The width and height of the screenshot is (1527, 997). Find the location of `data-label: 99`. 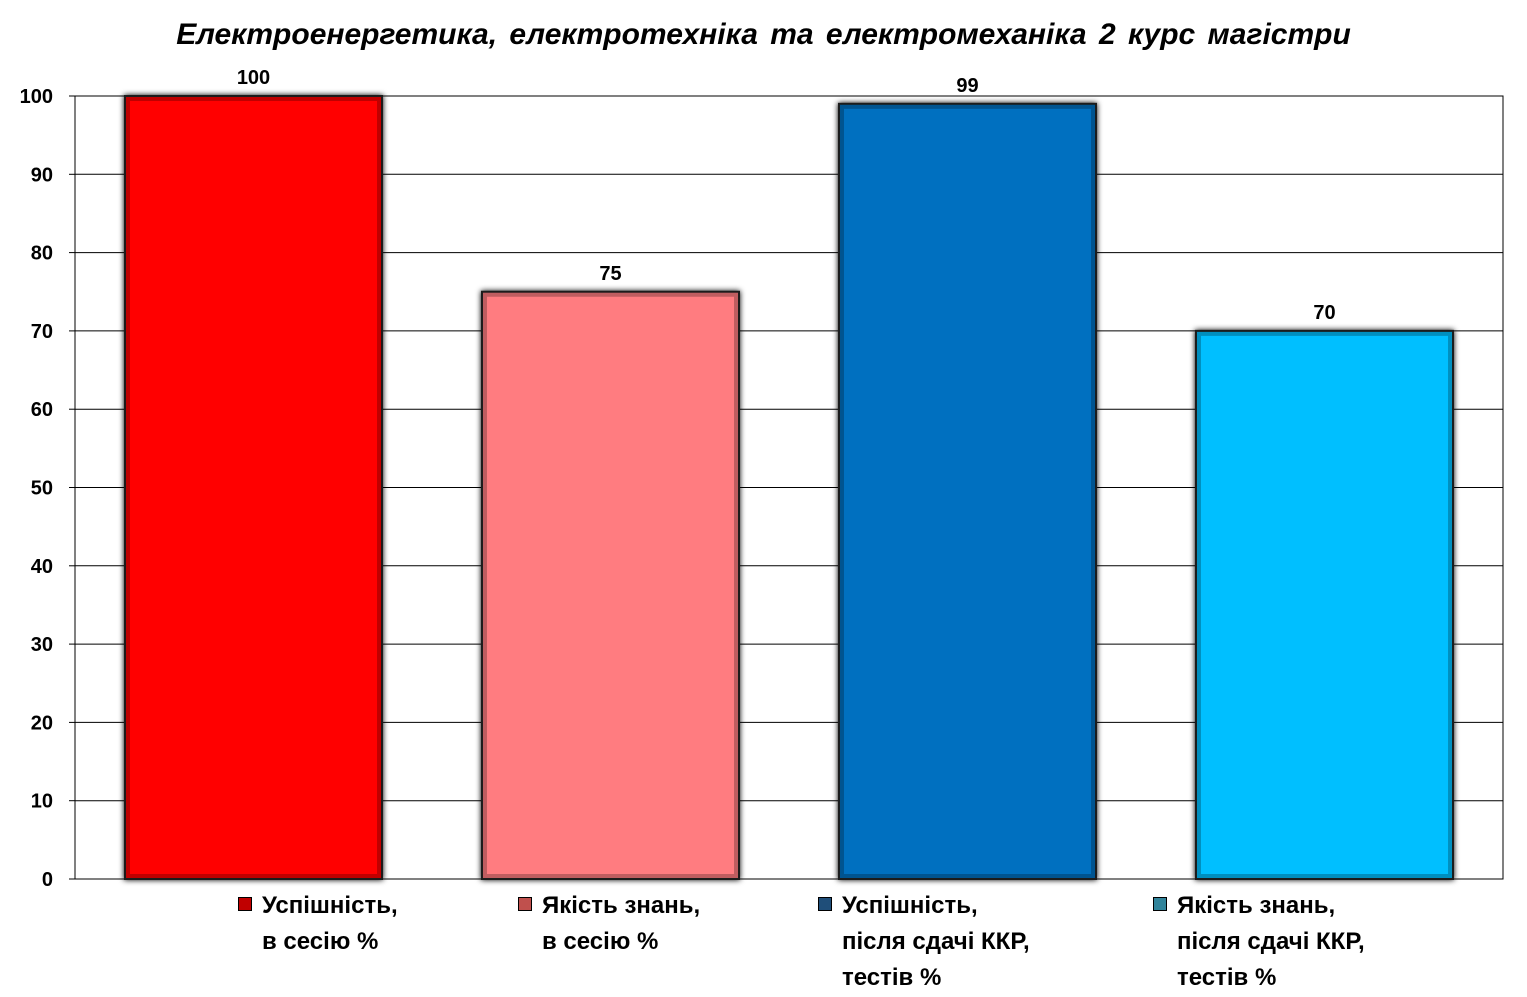

data-label: 99 is located at coordinates (967, 86).